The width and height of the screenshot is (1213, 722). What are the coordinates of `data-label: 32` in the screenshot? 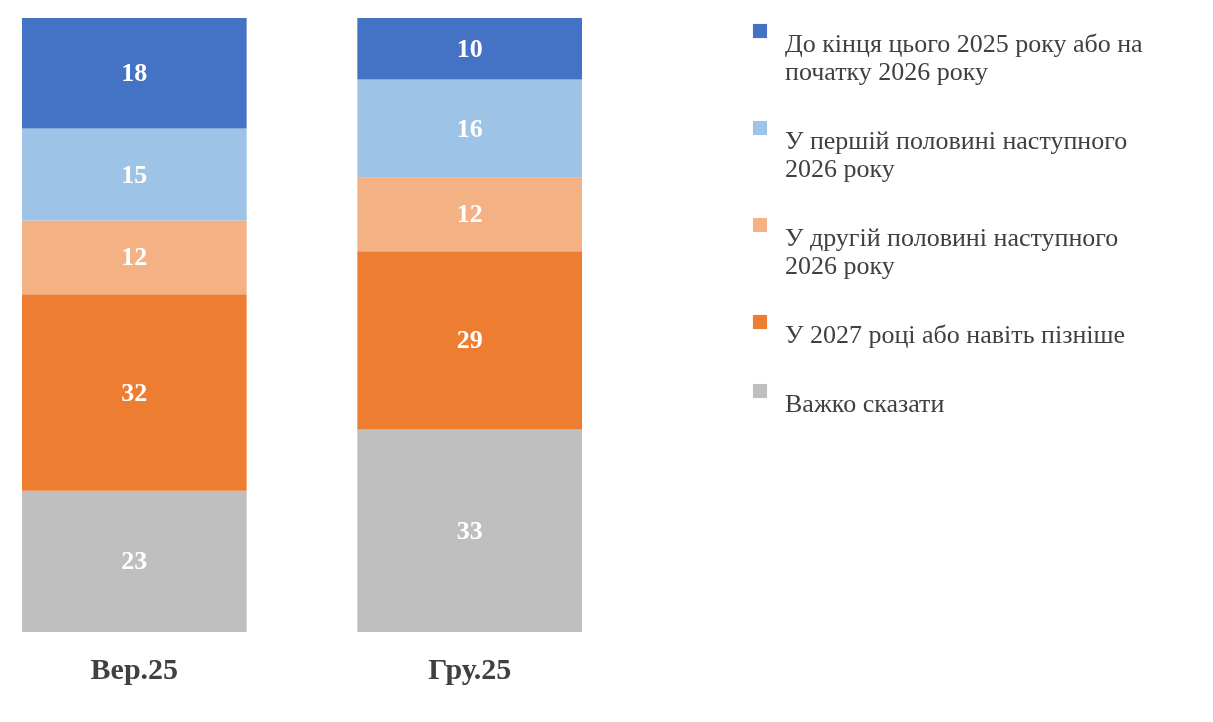 It's located at (134, 392).